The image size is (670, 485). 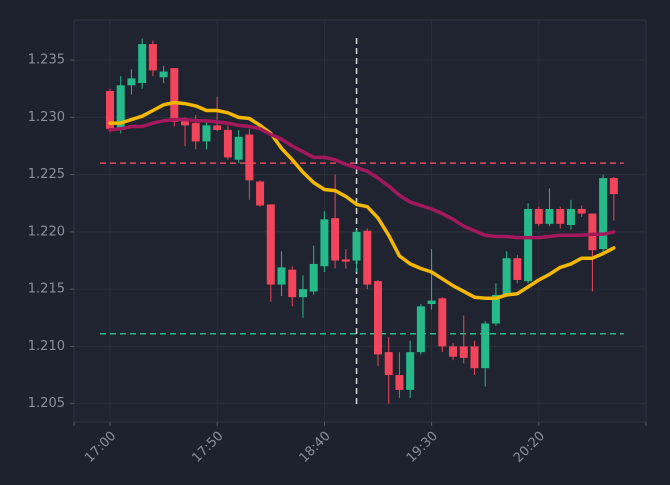 I want to click on y-tick-label: 1.225, so click(x=46, y=174).